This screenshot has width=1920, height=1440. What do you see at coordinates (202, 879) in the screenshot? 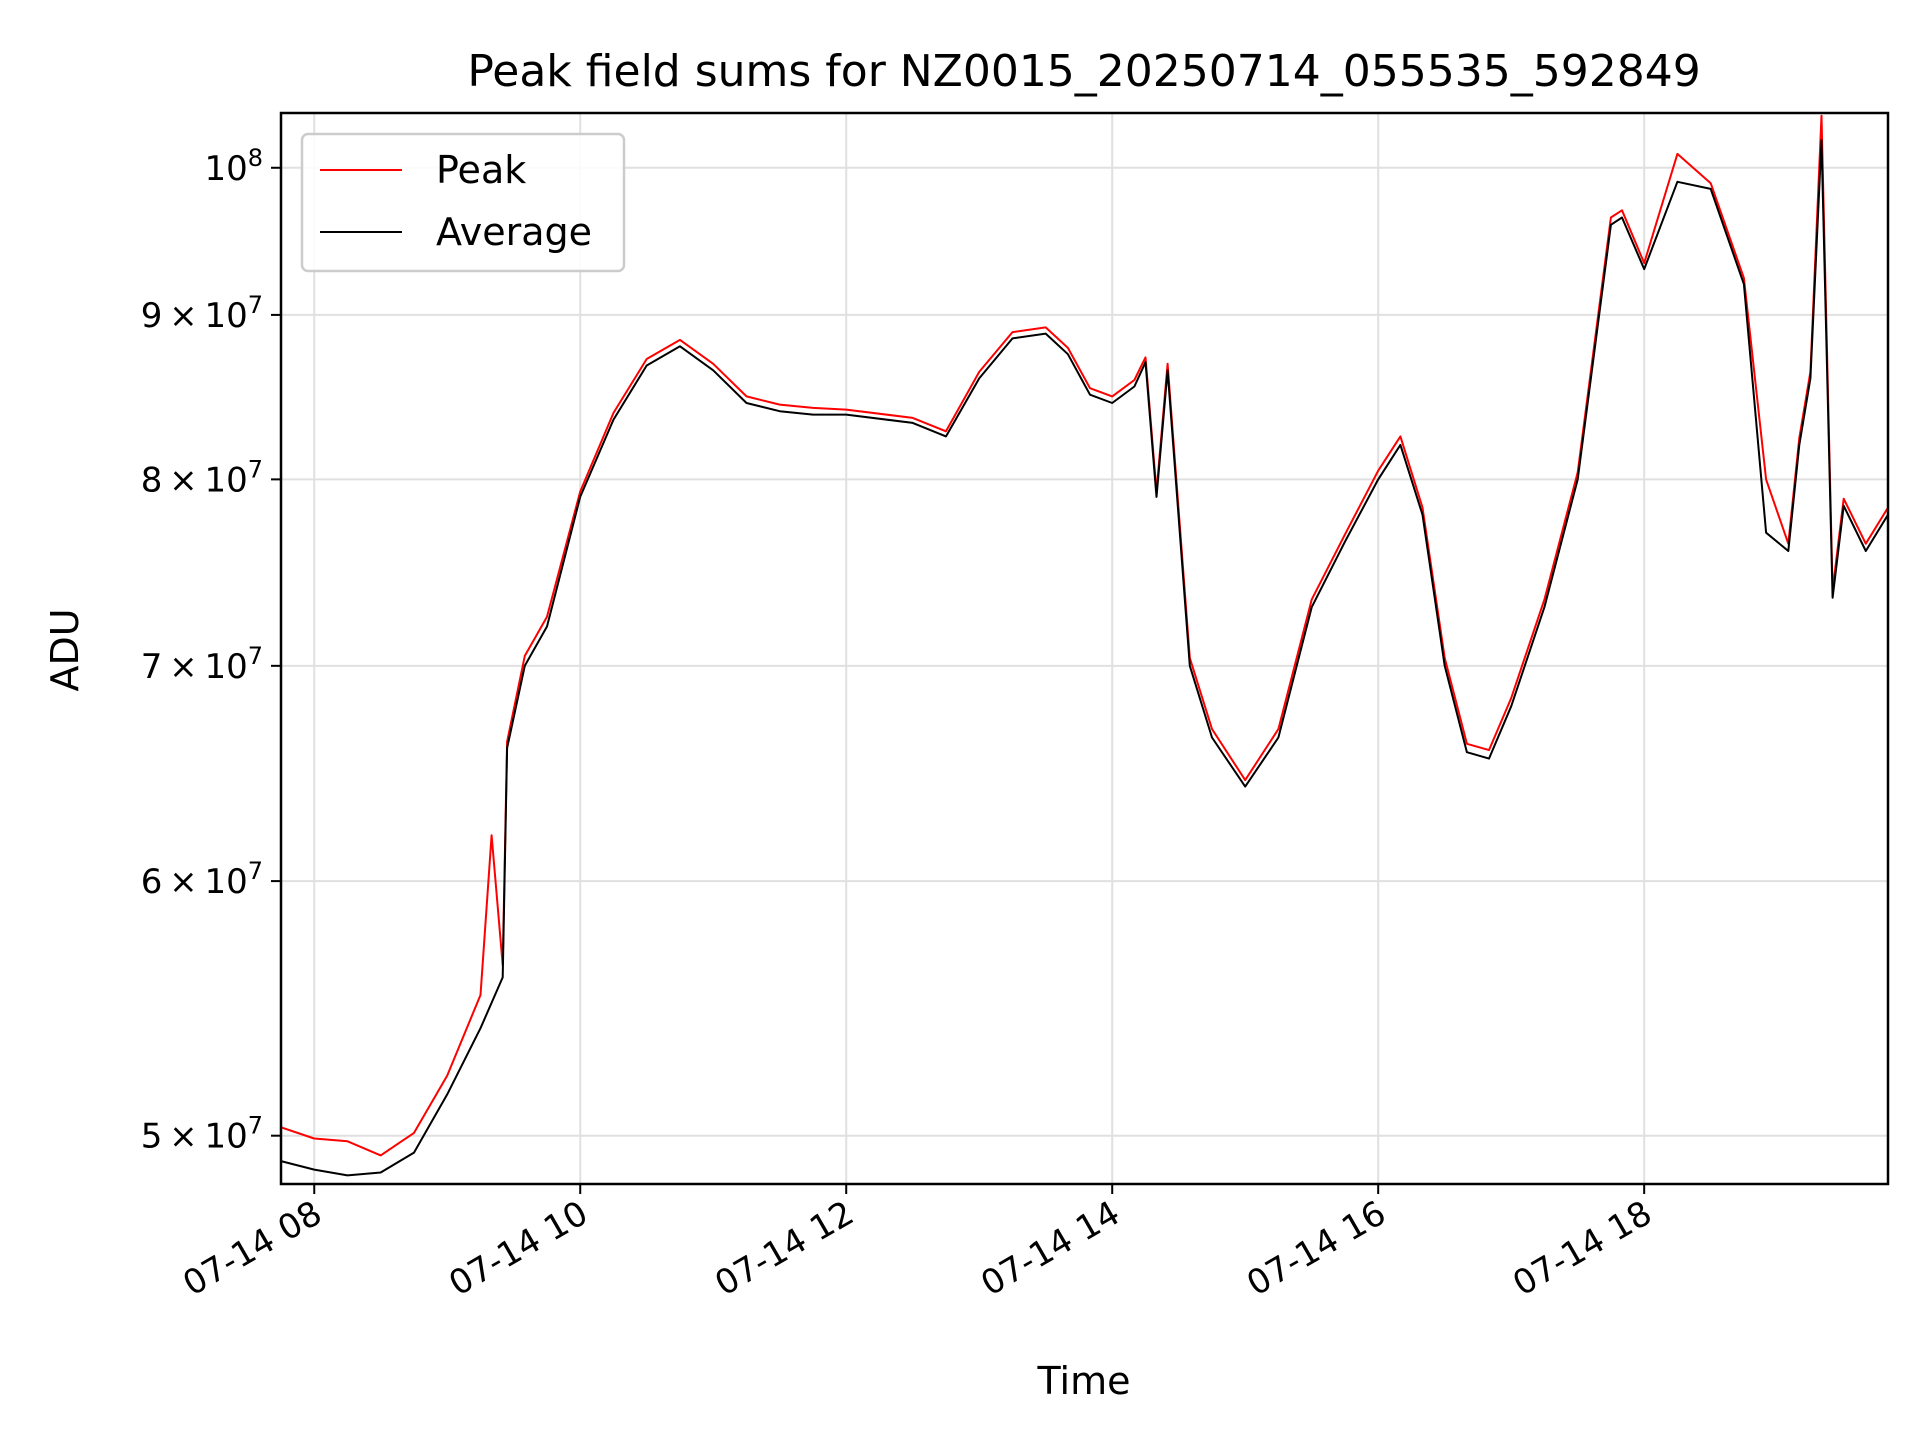
I see `y-tick-label: 6 × 107` at bounding box center [202, 879].